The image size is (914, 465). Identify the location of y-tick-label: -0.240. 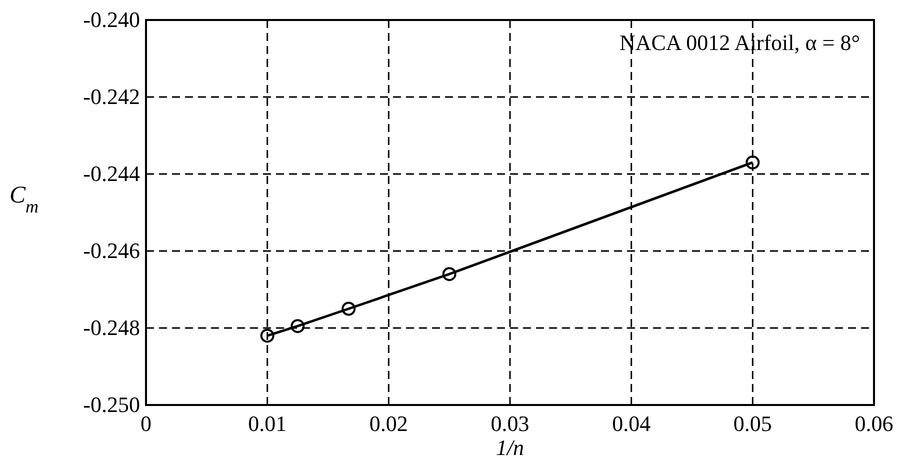
(111, 19).